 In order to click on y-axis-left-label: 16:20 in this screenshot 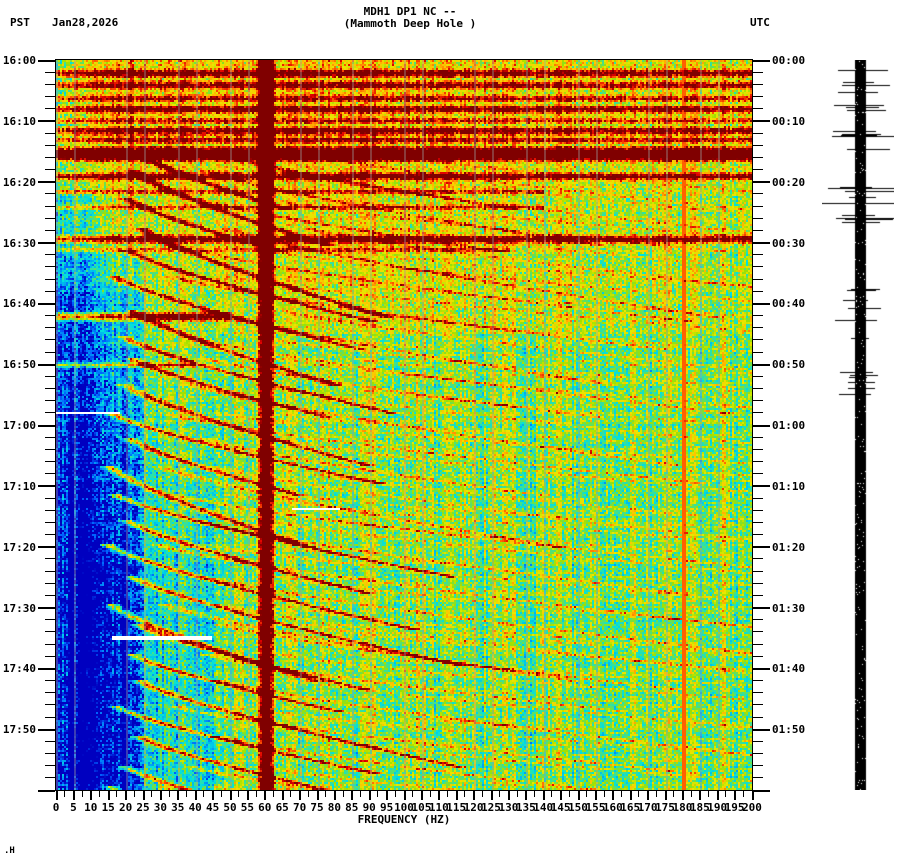, I will do `click(19, 182)`.